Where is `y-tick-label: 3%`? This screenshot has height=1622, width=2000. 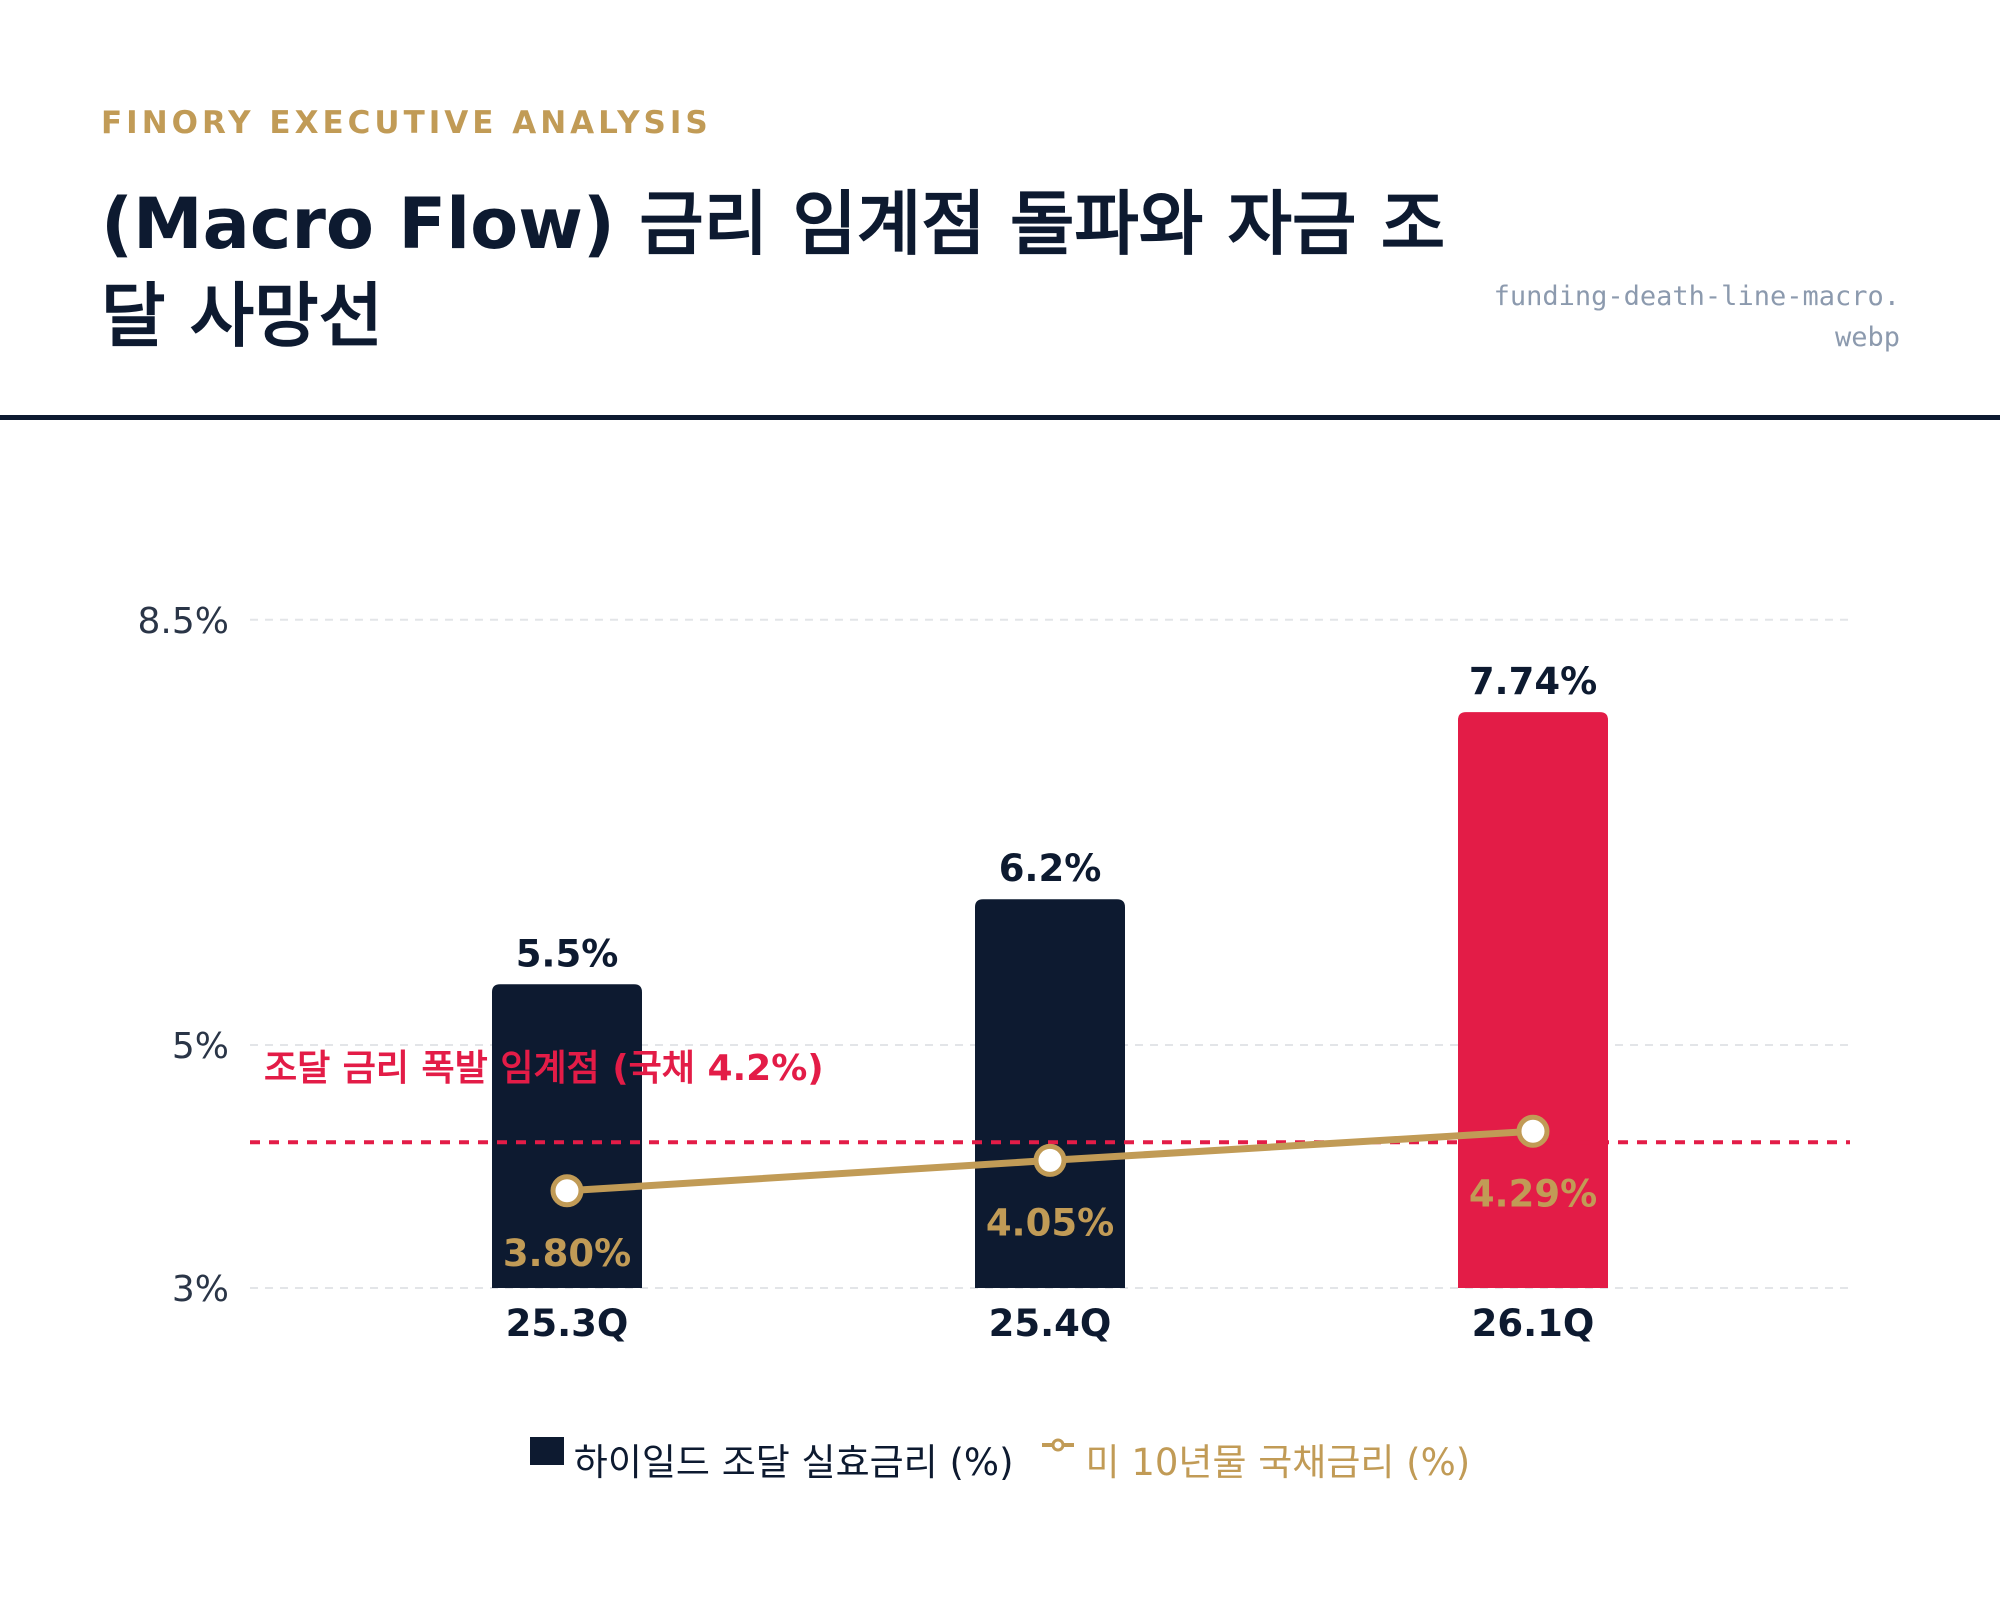 y-tick-label: 3% is located at coordinates (200, 1289).